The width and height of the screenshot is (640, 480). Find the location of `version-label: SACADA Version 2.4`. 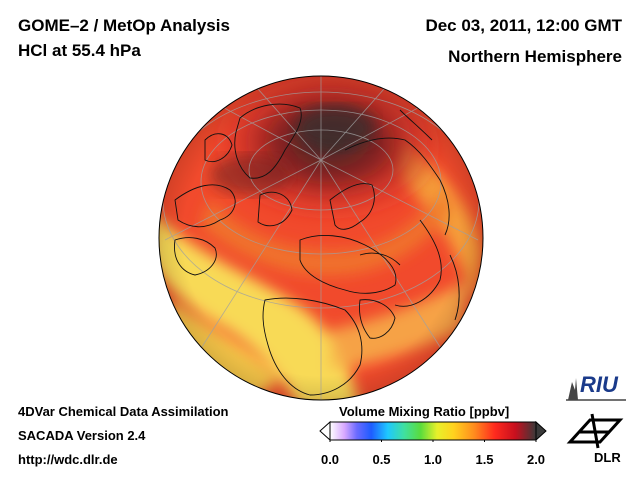

version-label: SACADA Version 2.4 is located at coordinates (82, 435).